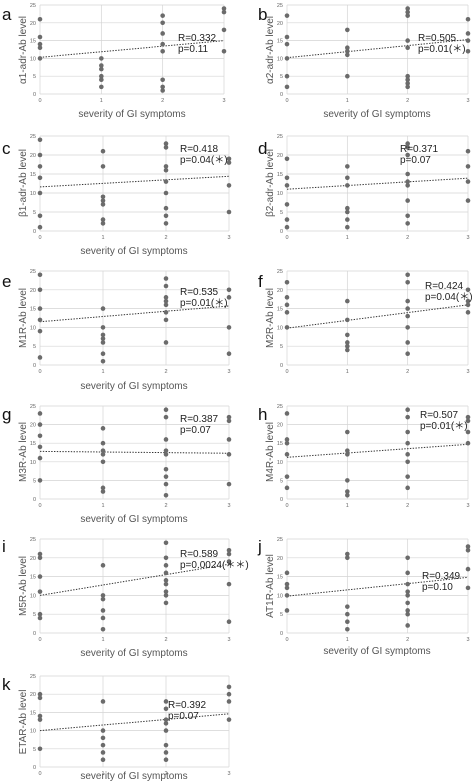  What do you see at coordinates (6, 148) in the screenshot?
I see `panel-letter: c` at bounding box center [6, 148].